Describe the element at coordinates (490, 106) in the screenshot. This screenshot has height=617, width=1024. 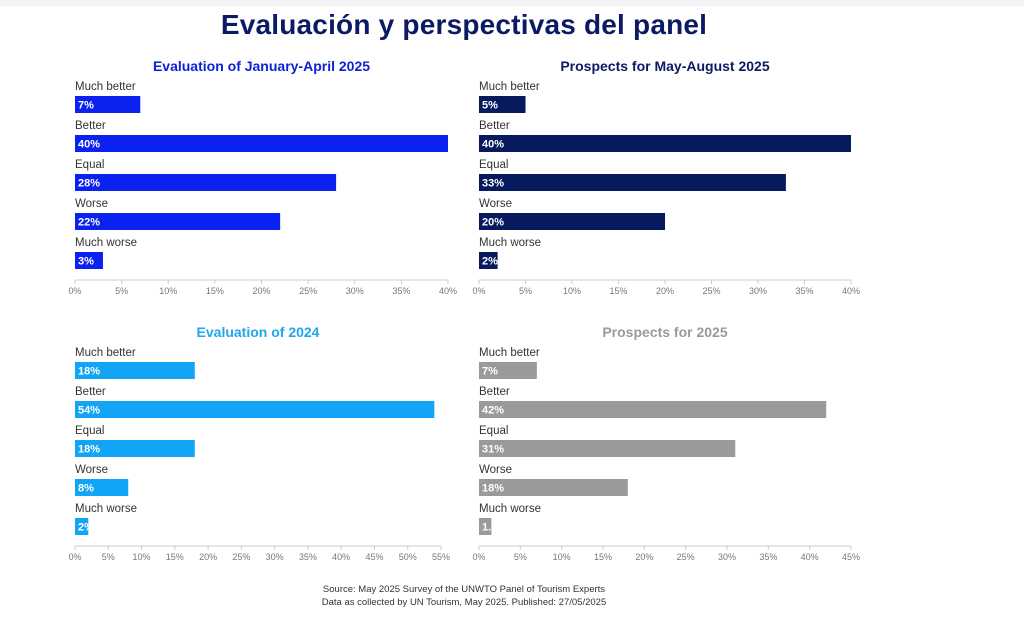
I see `data-label: 5%` at that location.